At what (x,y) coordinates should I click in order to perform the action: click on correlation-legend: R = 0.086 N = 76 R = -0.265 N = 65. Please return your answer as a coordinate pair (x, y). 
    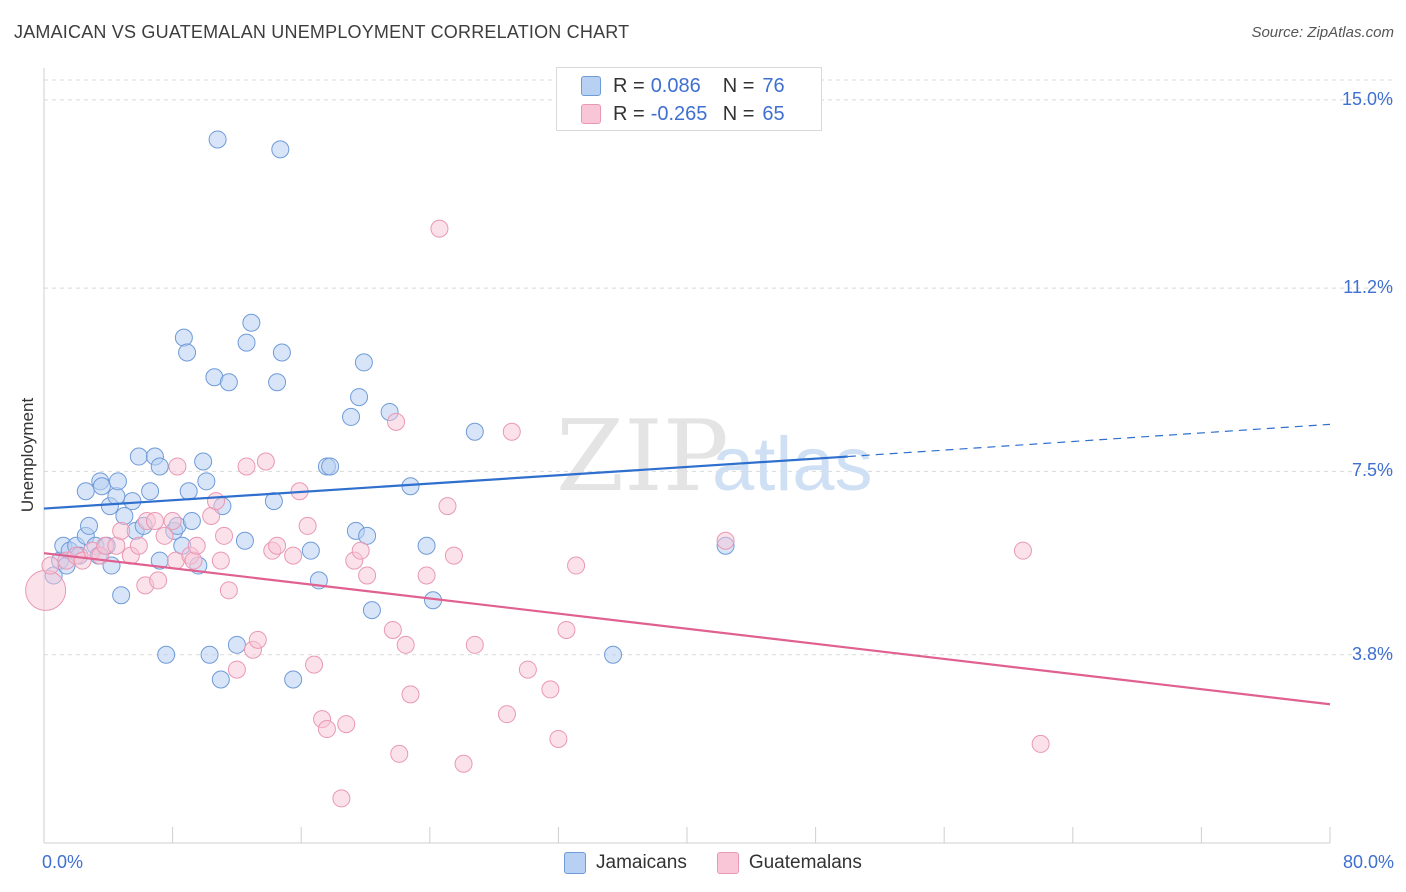
    Looking at the image, I should click on (689, 99).